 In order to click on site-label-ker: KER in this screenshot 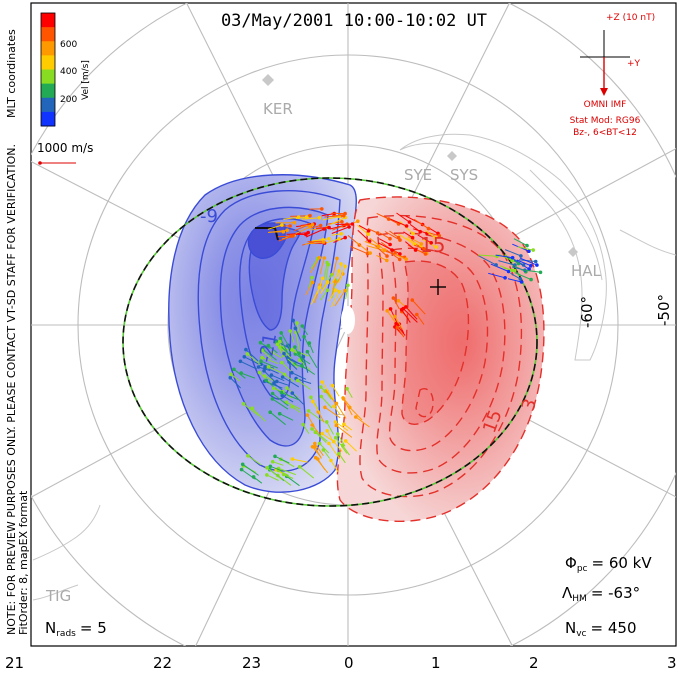, I will do `click(278, 109)`.